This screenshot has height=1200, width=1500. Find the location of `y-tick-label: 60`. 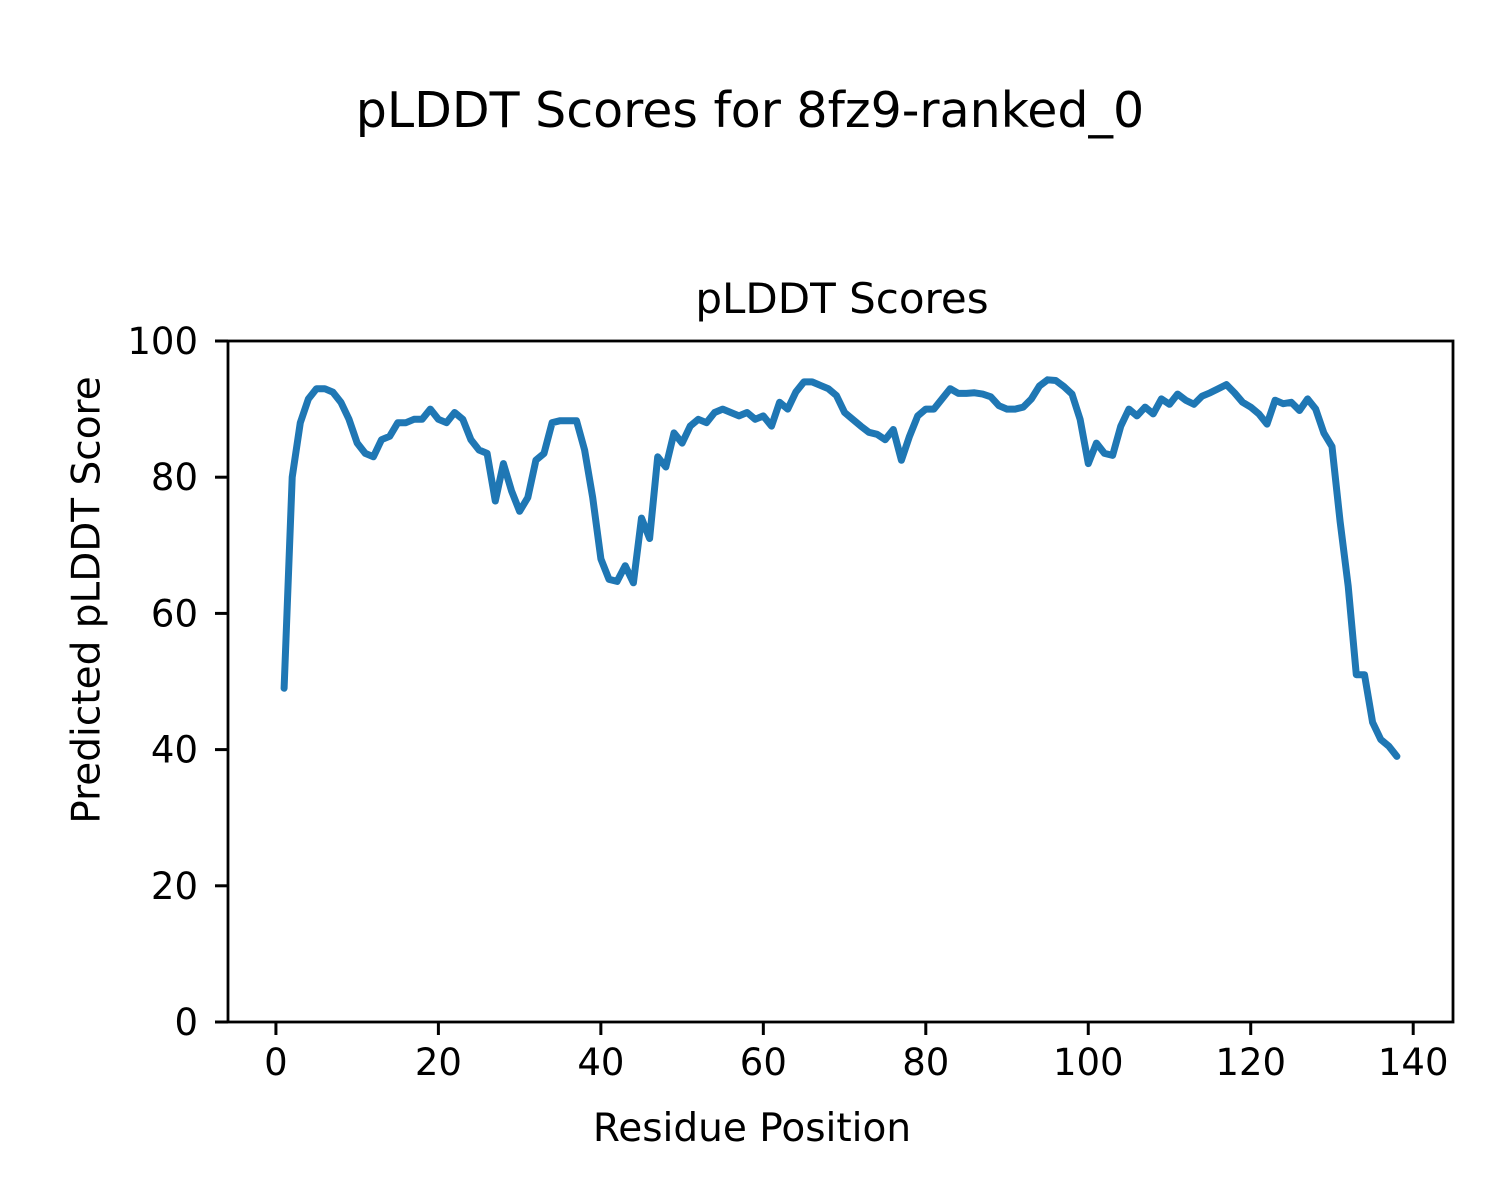

y-tick-label: 60 is located at coordinates (174, 613).